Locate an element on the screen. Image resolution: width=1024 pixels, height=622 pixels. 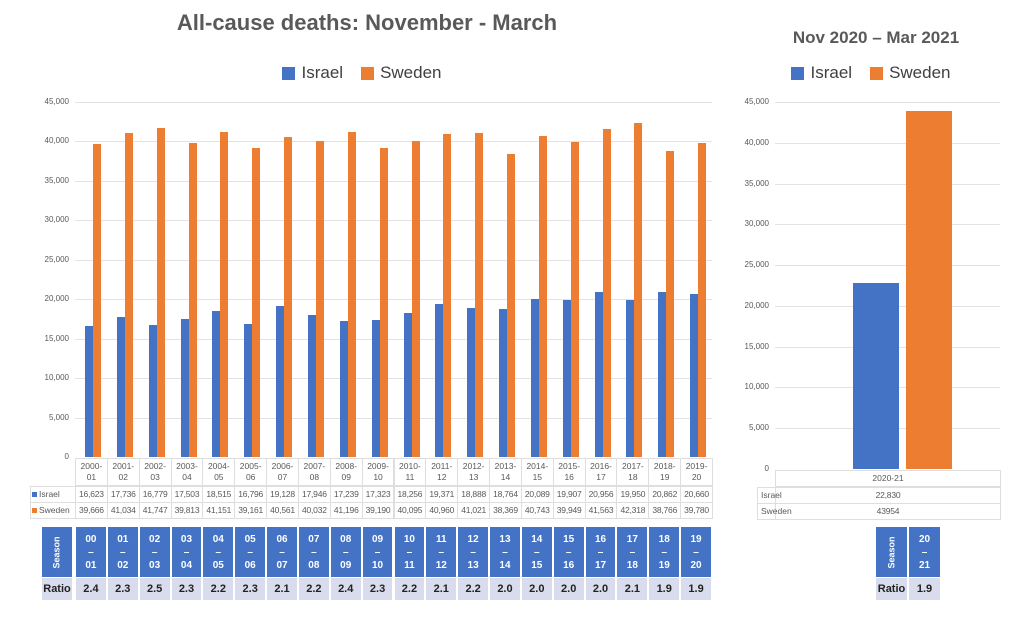
season-start: 13 is located at coordinates (505, 539).